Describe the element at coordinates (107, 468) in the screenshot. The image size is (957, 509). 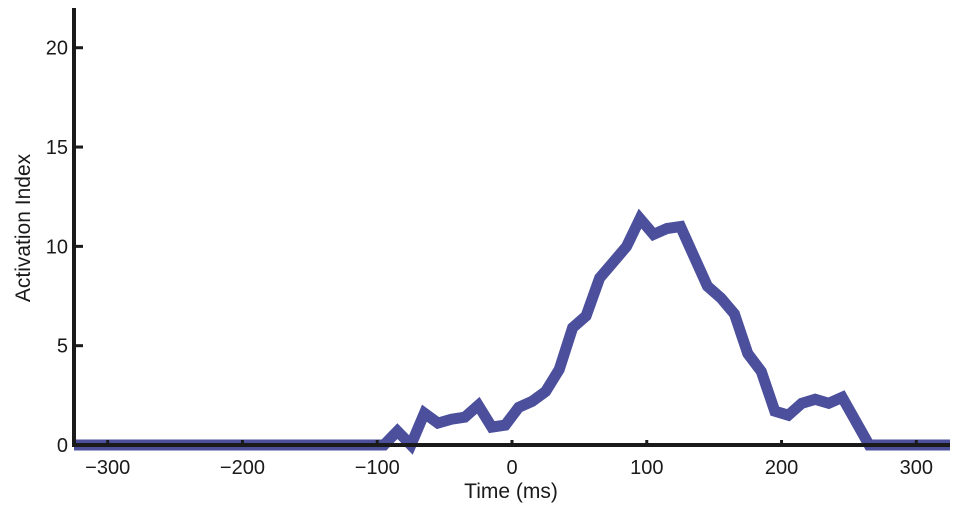
I see `x-tick-label: −300` at that location.